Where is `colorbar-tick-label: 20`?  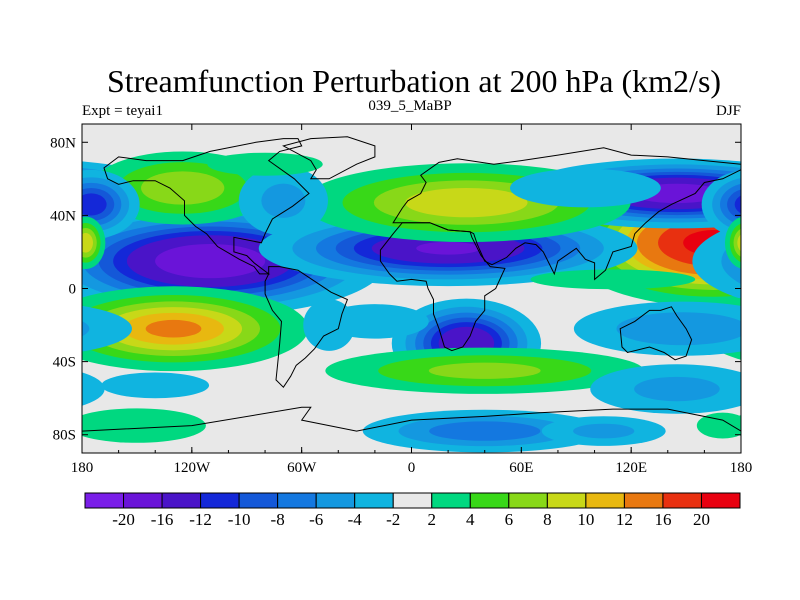 colorbar-tick-label: 20 is located at coordinates (701, 519).